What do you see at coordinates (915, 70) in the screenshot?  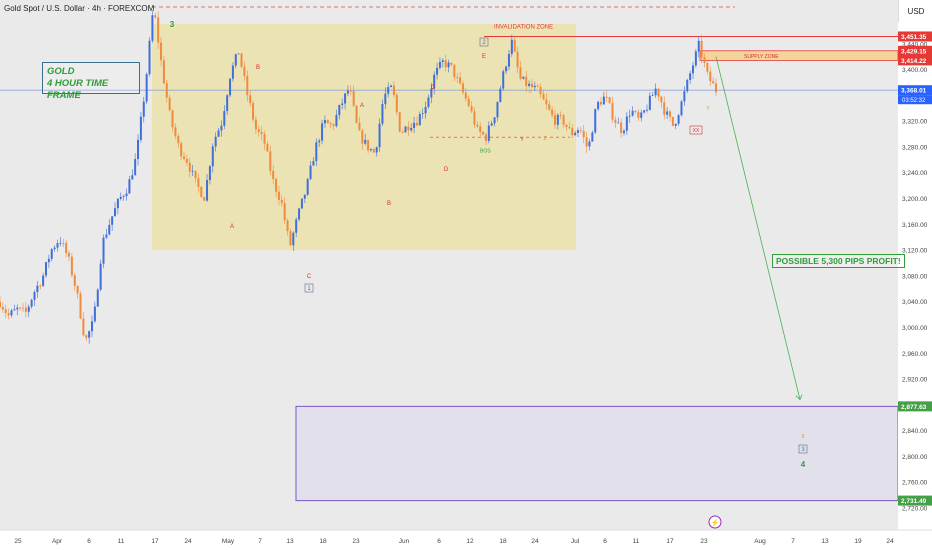 I see `y-tick-label: 3,400.00` at bounding box center [915, 70].